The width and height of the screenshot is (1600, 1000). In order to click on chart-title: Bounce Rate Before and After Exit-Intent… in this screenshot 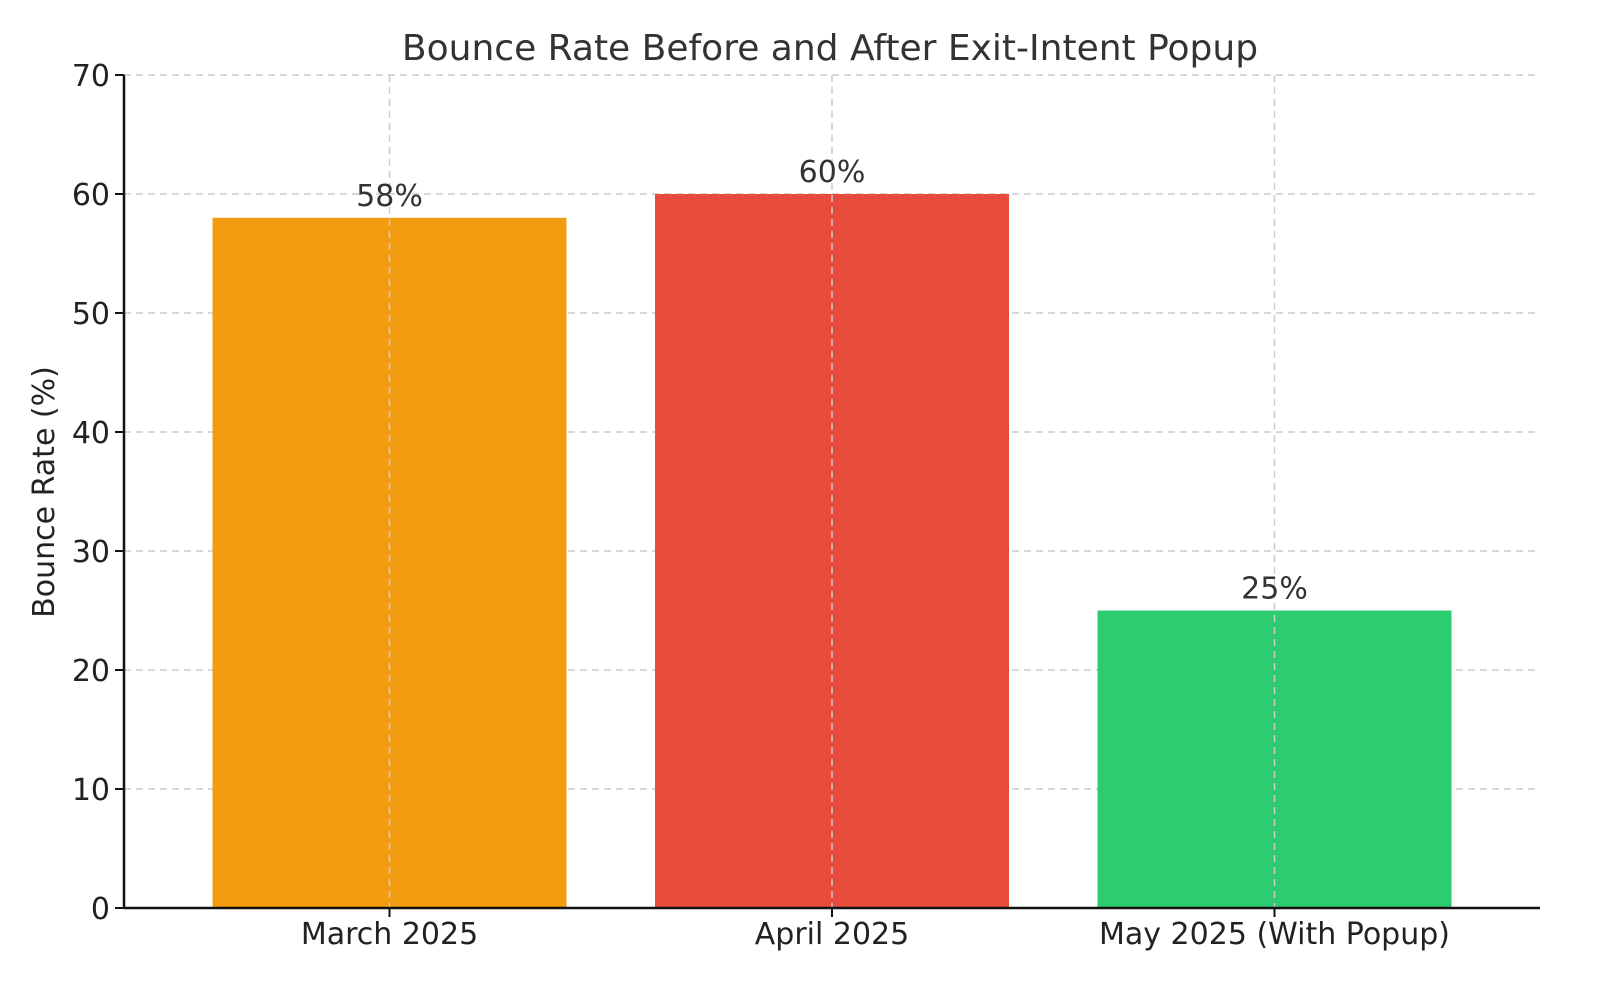, I will do `click(830, 48)`.